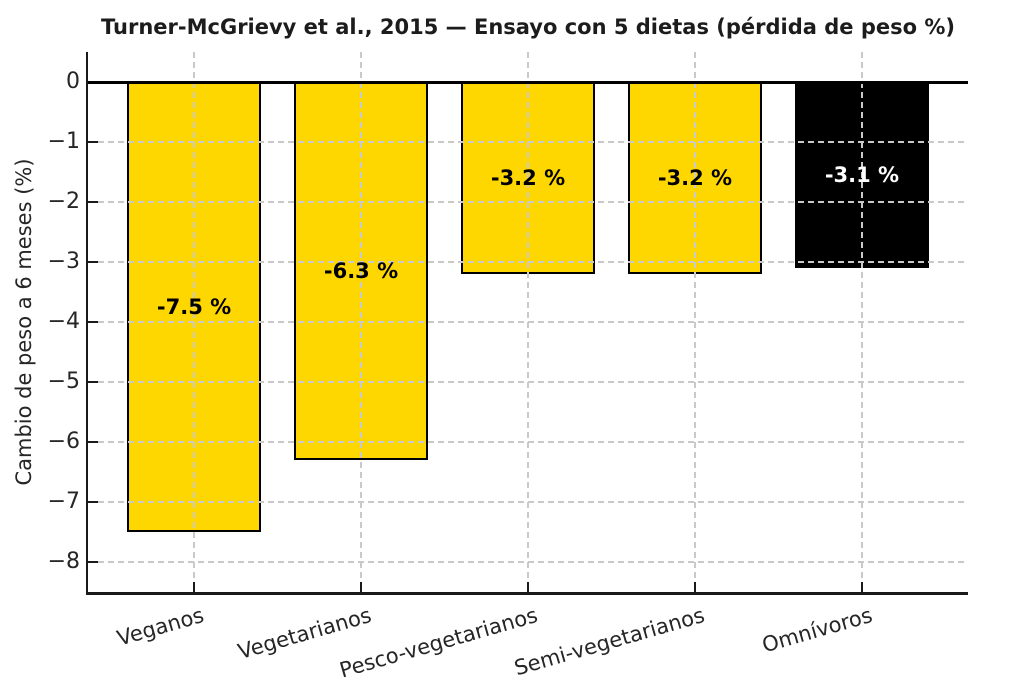 The image size is (1024, 697). Describe the element at coordinates (528, 587) in the screenshot. I see `x-tick-pesco-vegetarianos` at that location.